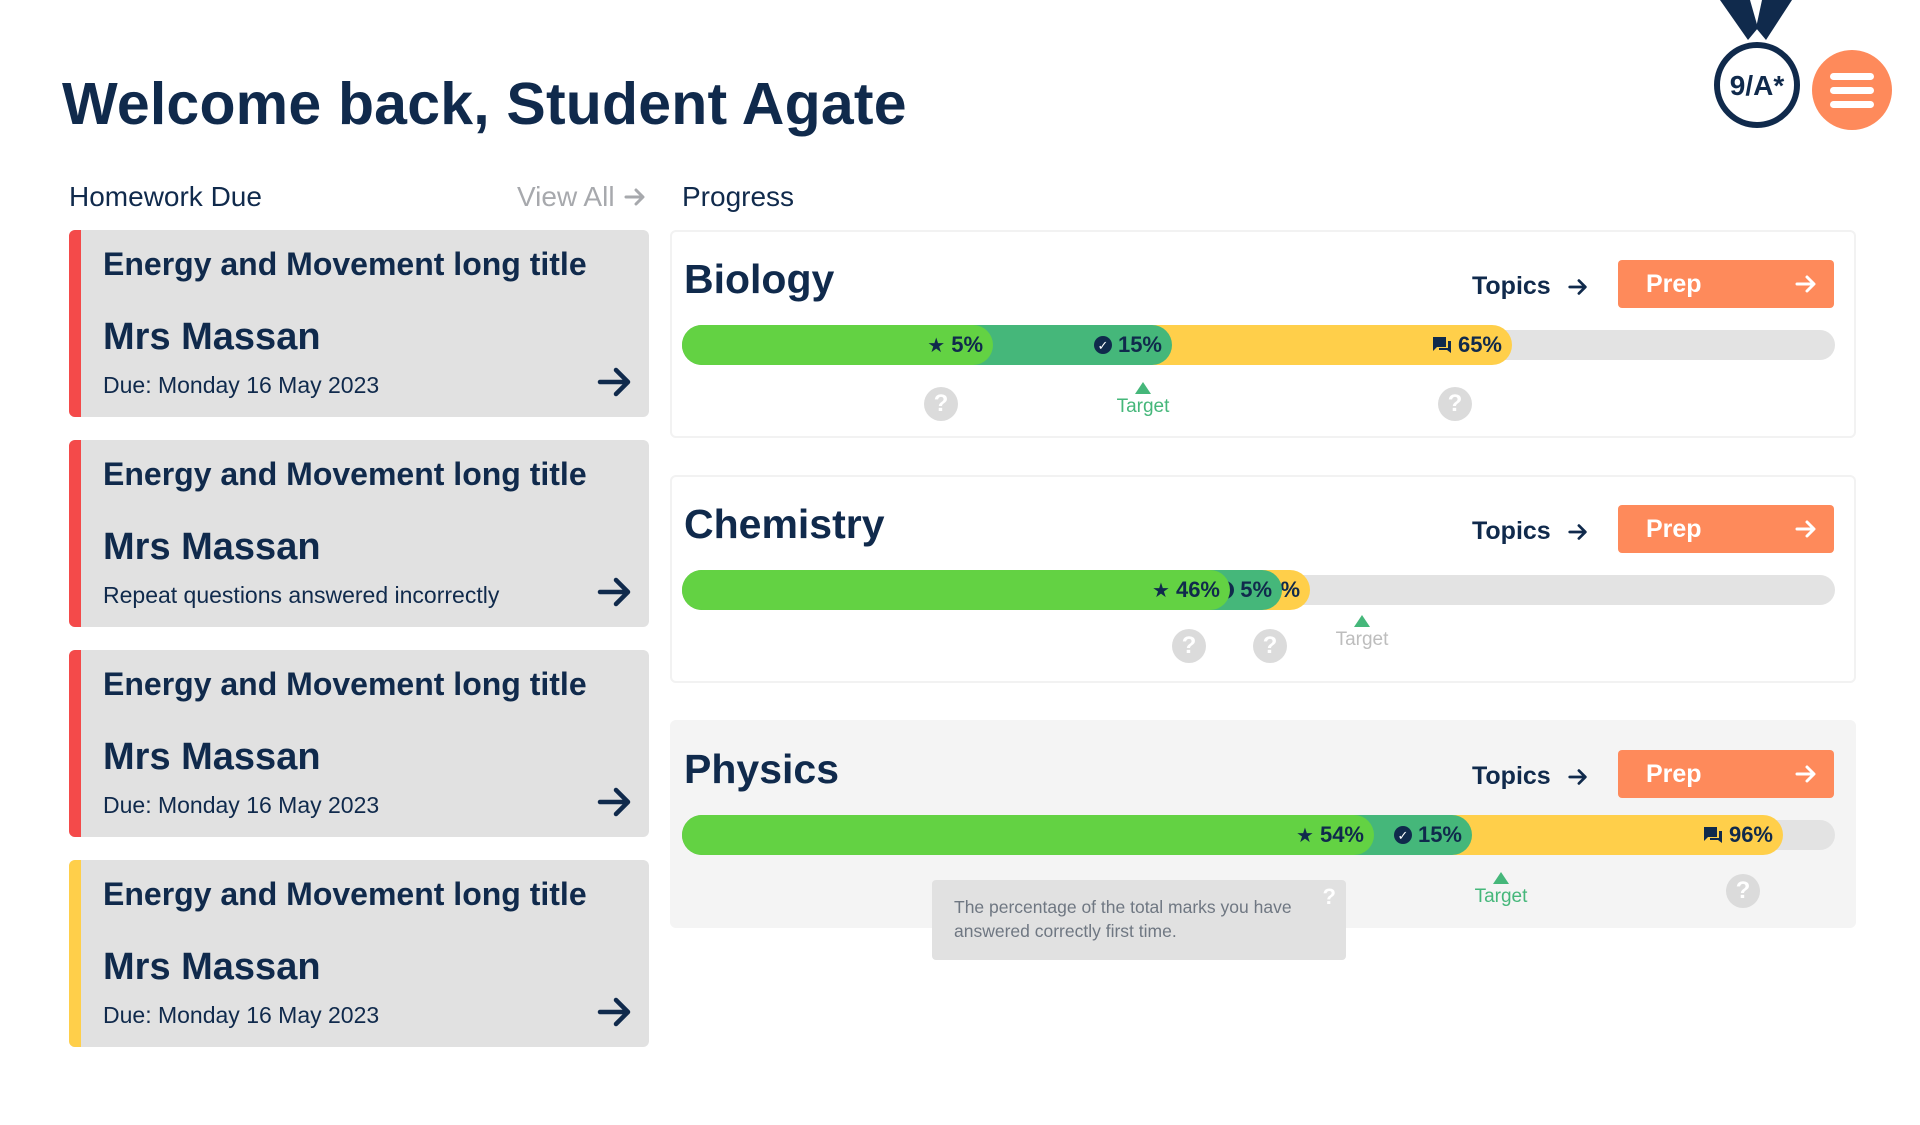 The width and height of the screenshot is (1920, 1125). What do you see at coordinates (1750, 834) in the screenshot?
I see `attempted-percent: 96%` at bounding box center [1750, 834].